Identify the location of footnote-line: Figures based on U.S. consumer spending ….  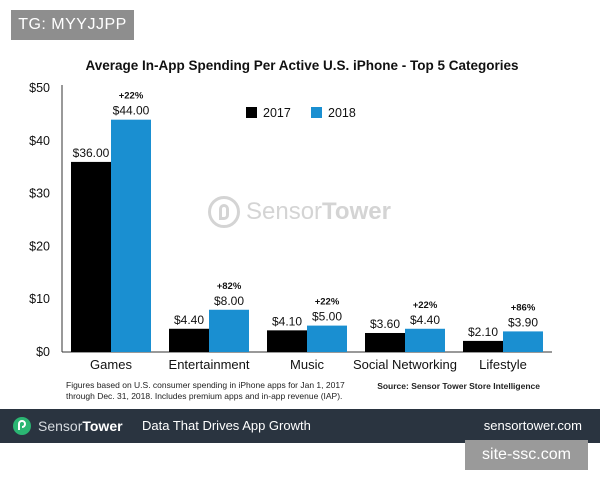
(205, 385).